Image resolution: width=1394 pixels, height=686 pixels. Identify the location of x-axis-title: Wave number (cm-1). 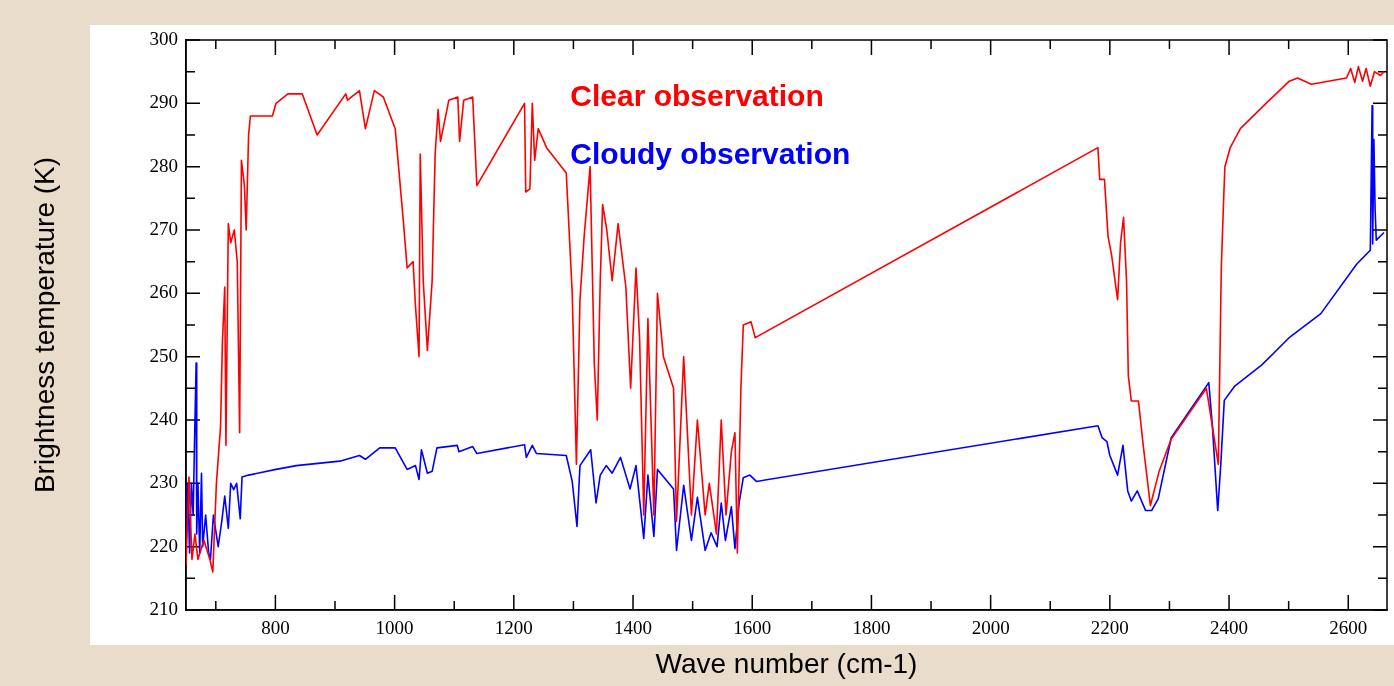
(786, 663).